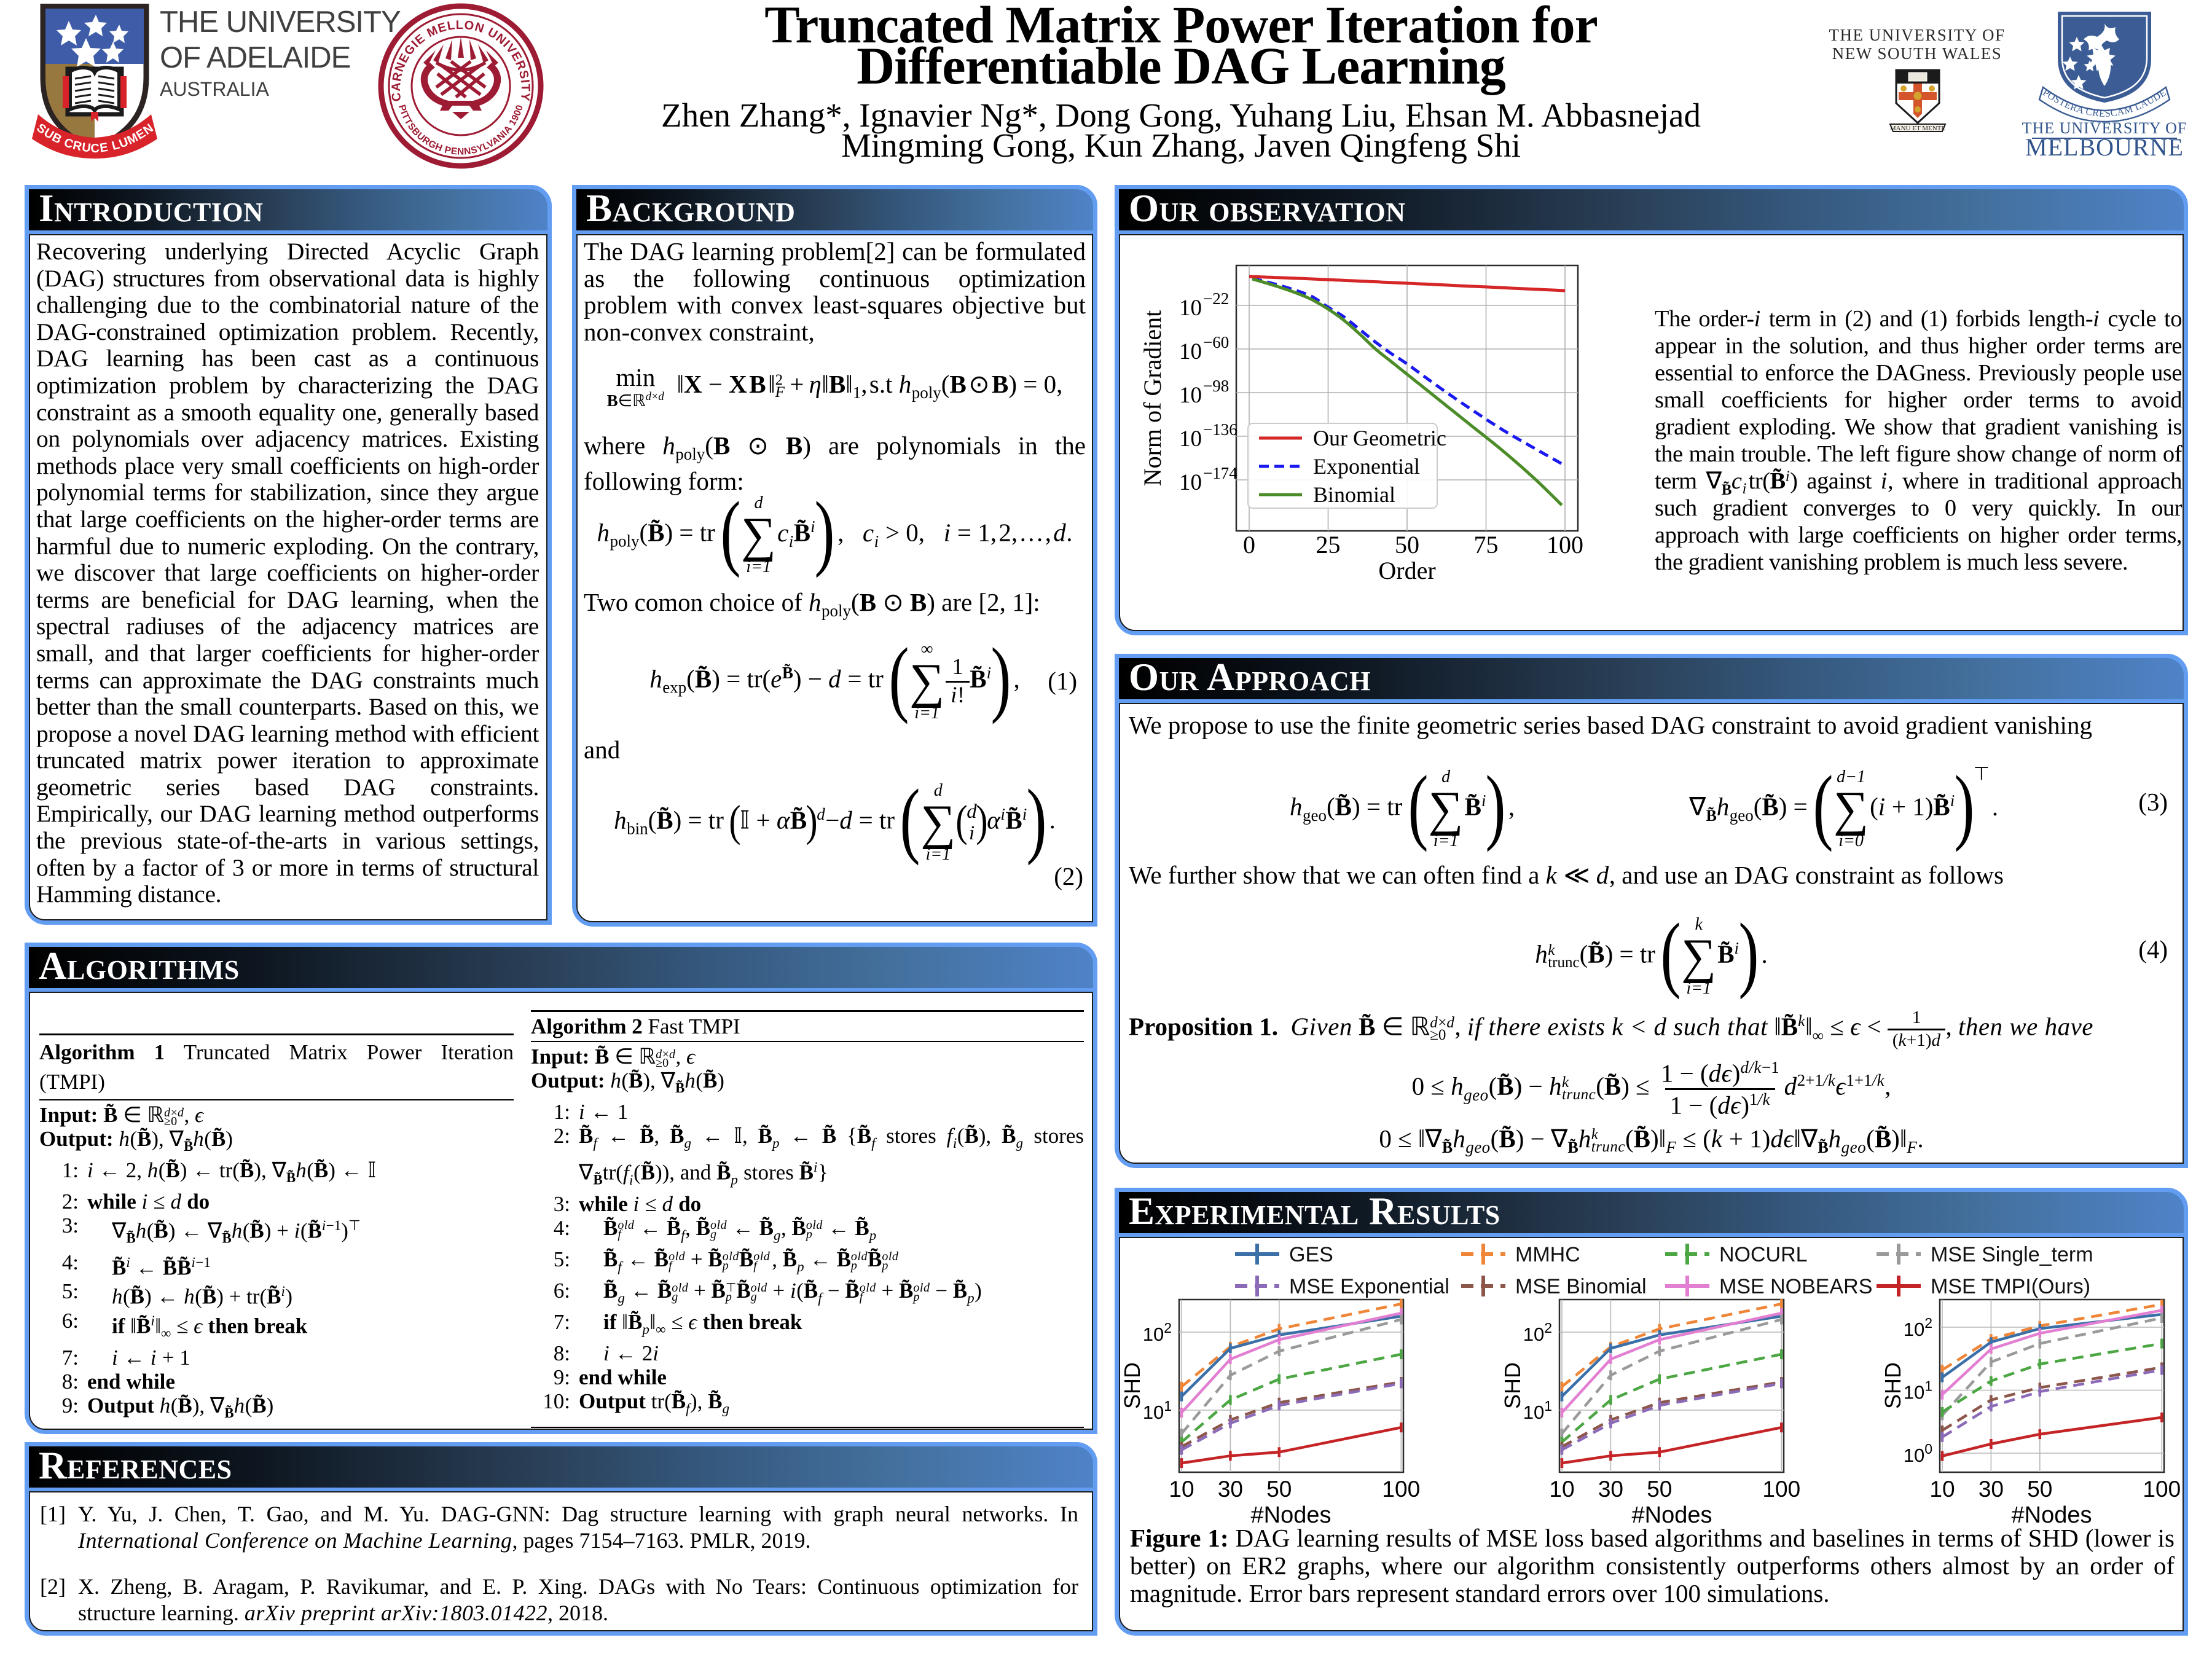 The image size is (2212, 1659). Describe the element at coordinates (1918, 128) in the screenshot. I see `svg-text: MANU ET MENTE` at that location.